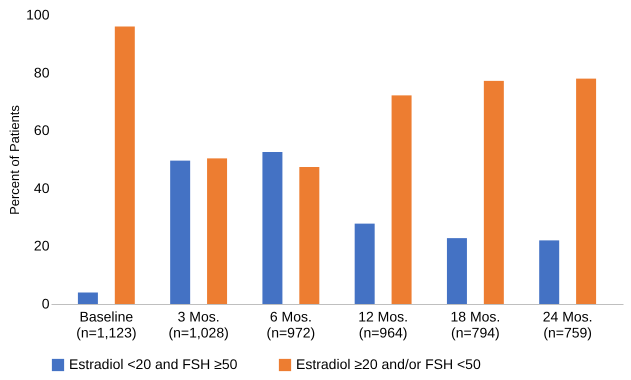 The width and height of the screenshot is (631, 380). Describe the element at coordinates (291, 324) in the screenshot. I see `x-tick-label: 6 Mos. (n=972)` at that location.